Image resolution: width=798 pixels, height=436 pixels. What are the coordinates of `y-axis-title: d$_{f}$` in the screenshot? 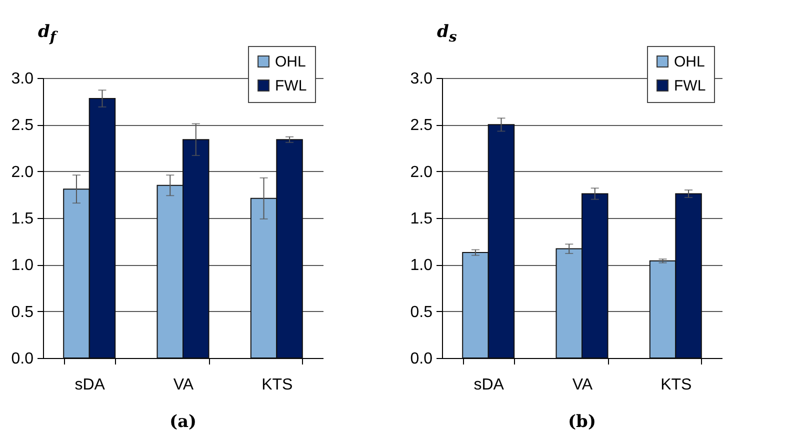 It's located at (47, 34).